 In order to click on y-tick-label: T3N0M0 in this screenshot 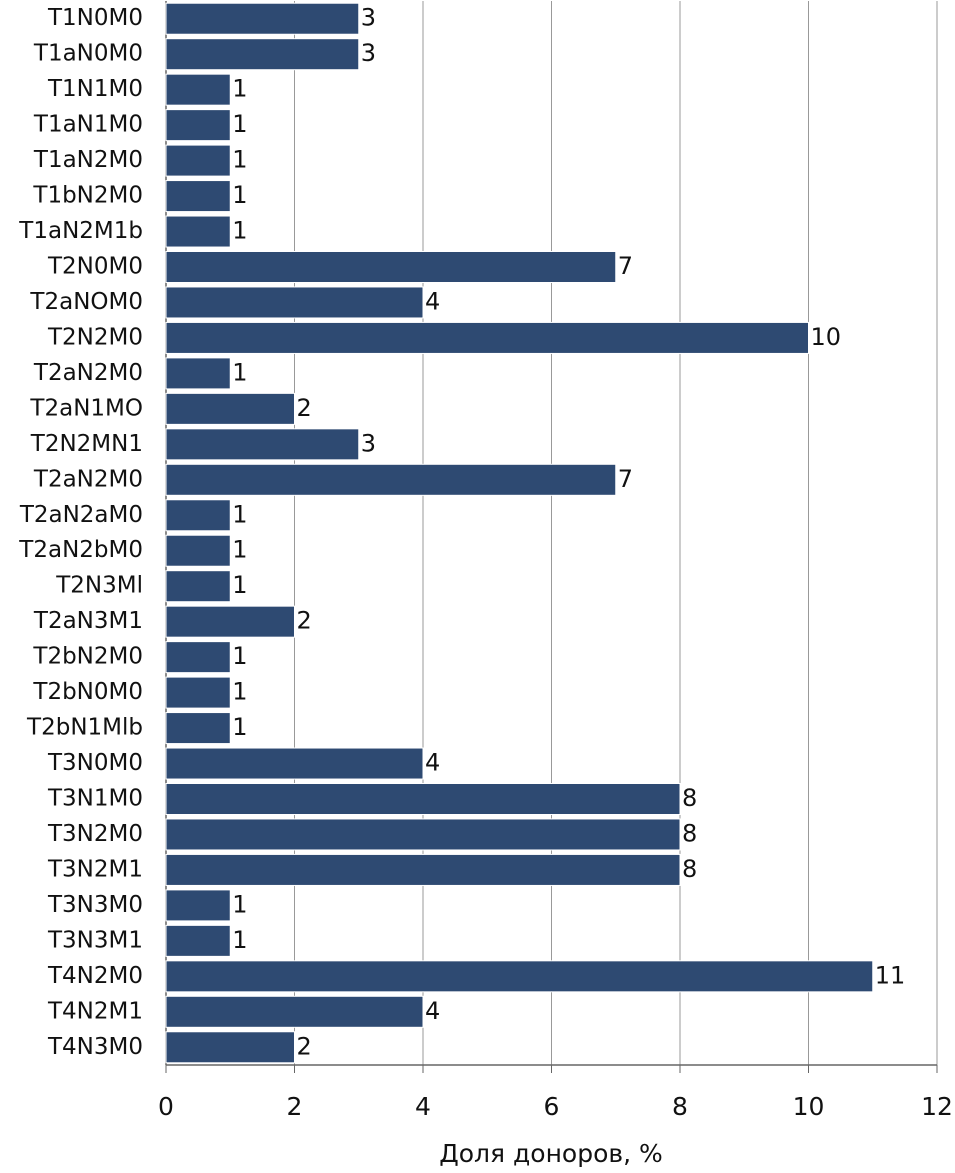, I will do `click(95, 763)`.